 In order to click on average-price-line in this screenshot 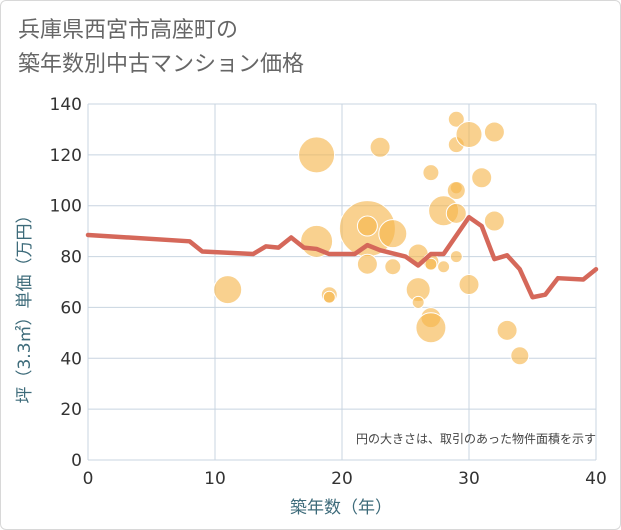, I will do `click(342, 257)`.